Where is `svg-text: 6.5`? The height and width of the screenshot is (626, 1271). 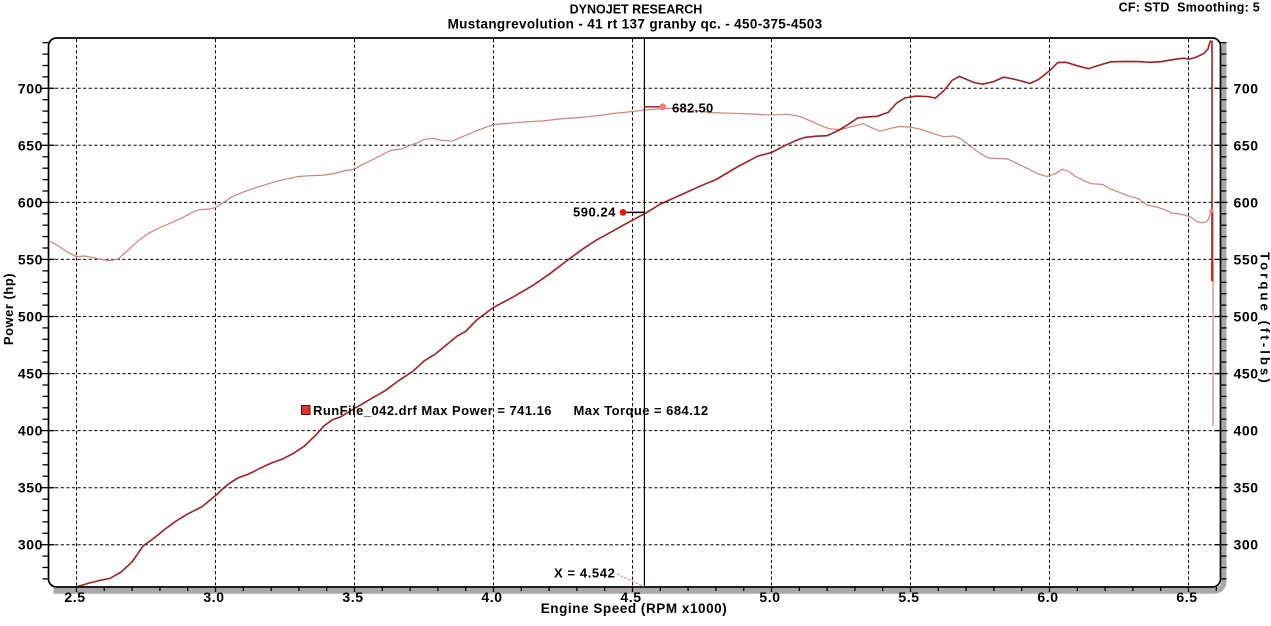 svg-text: 6.5 is located at coordinates (1186, 597).